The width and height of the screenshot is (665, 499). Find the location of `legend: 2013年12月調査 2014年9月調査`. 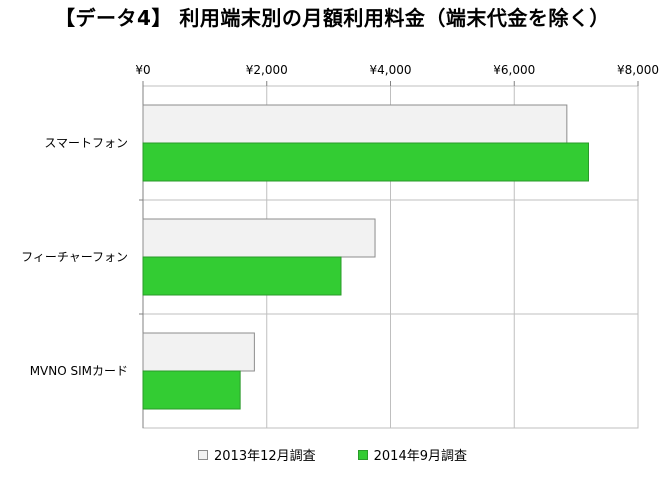

legend: 2013年12月調査 2014年9月調査 is located at coordinates (332, 454).